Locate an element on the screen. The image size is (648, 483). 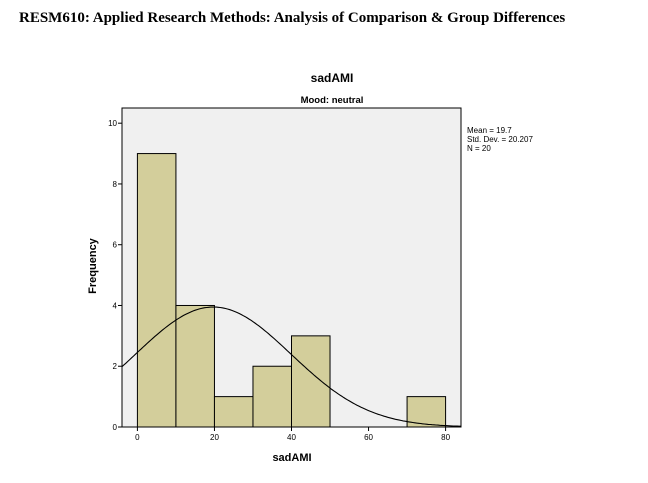
stats-n: N = 20 is located at coordinates (479, 148).